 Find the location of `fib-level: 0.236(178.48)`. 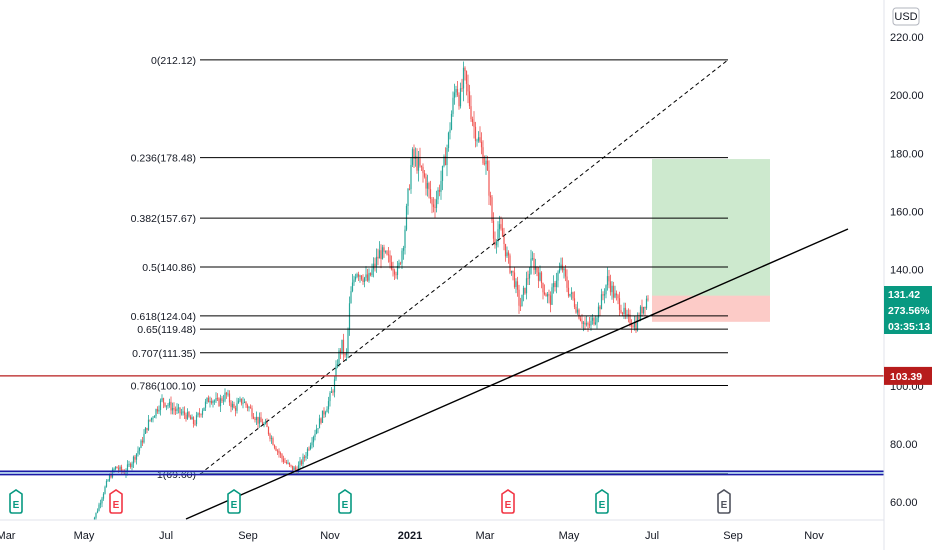

fib-level: 0.236(178.48) is located at coordinates (429, 159).